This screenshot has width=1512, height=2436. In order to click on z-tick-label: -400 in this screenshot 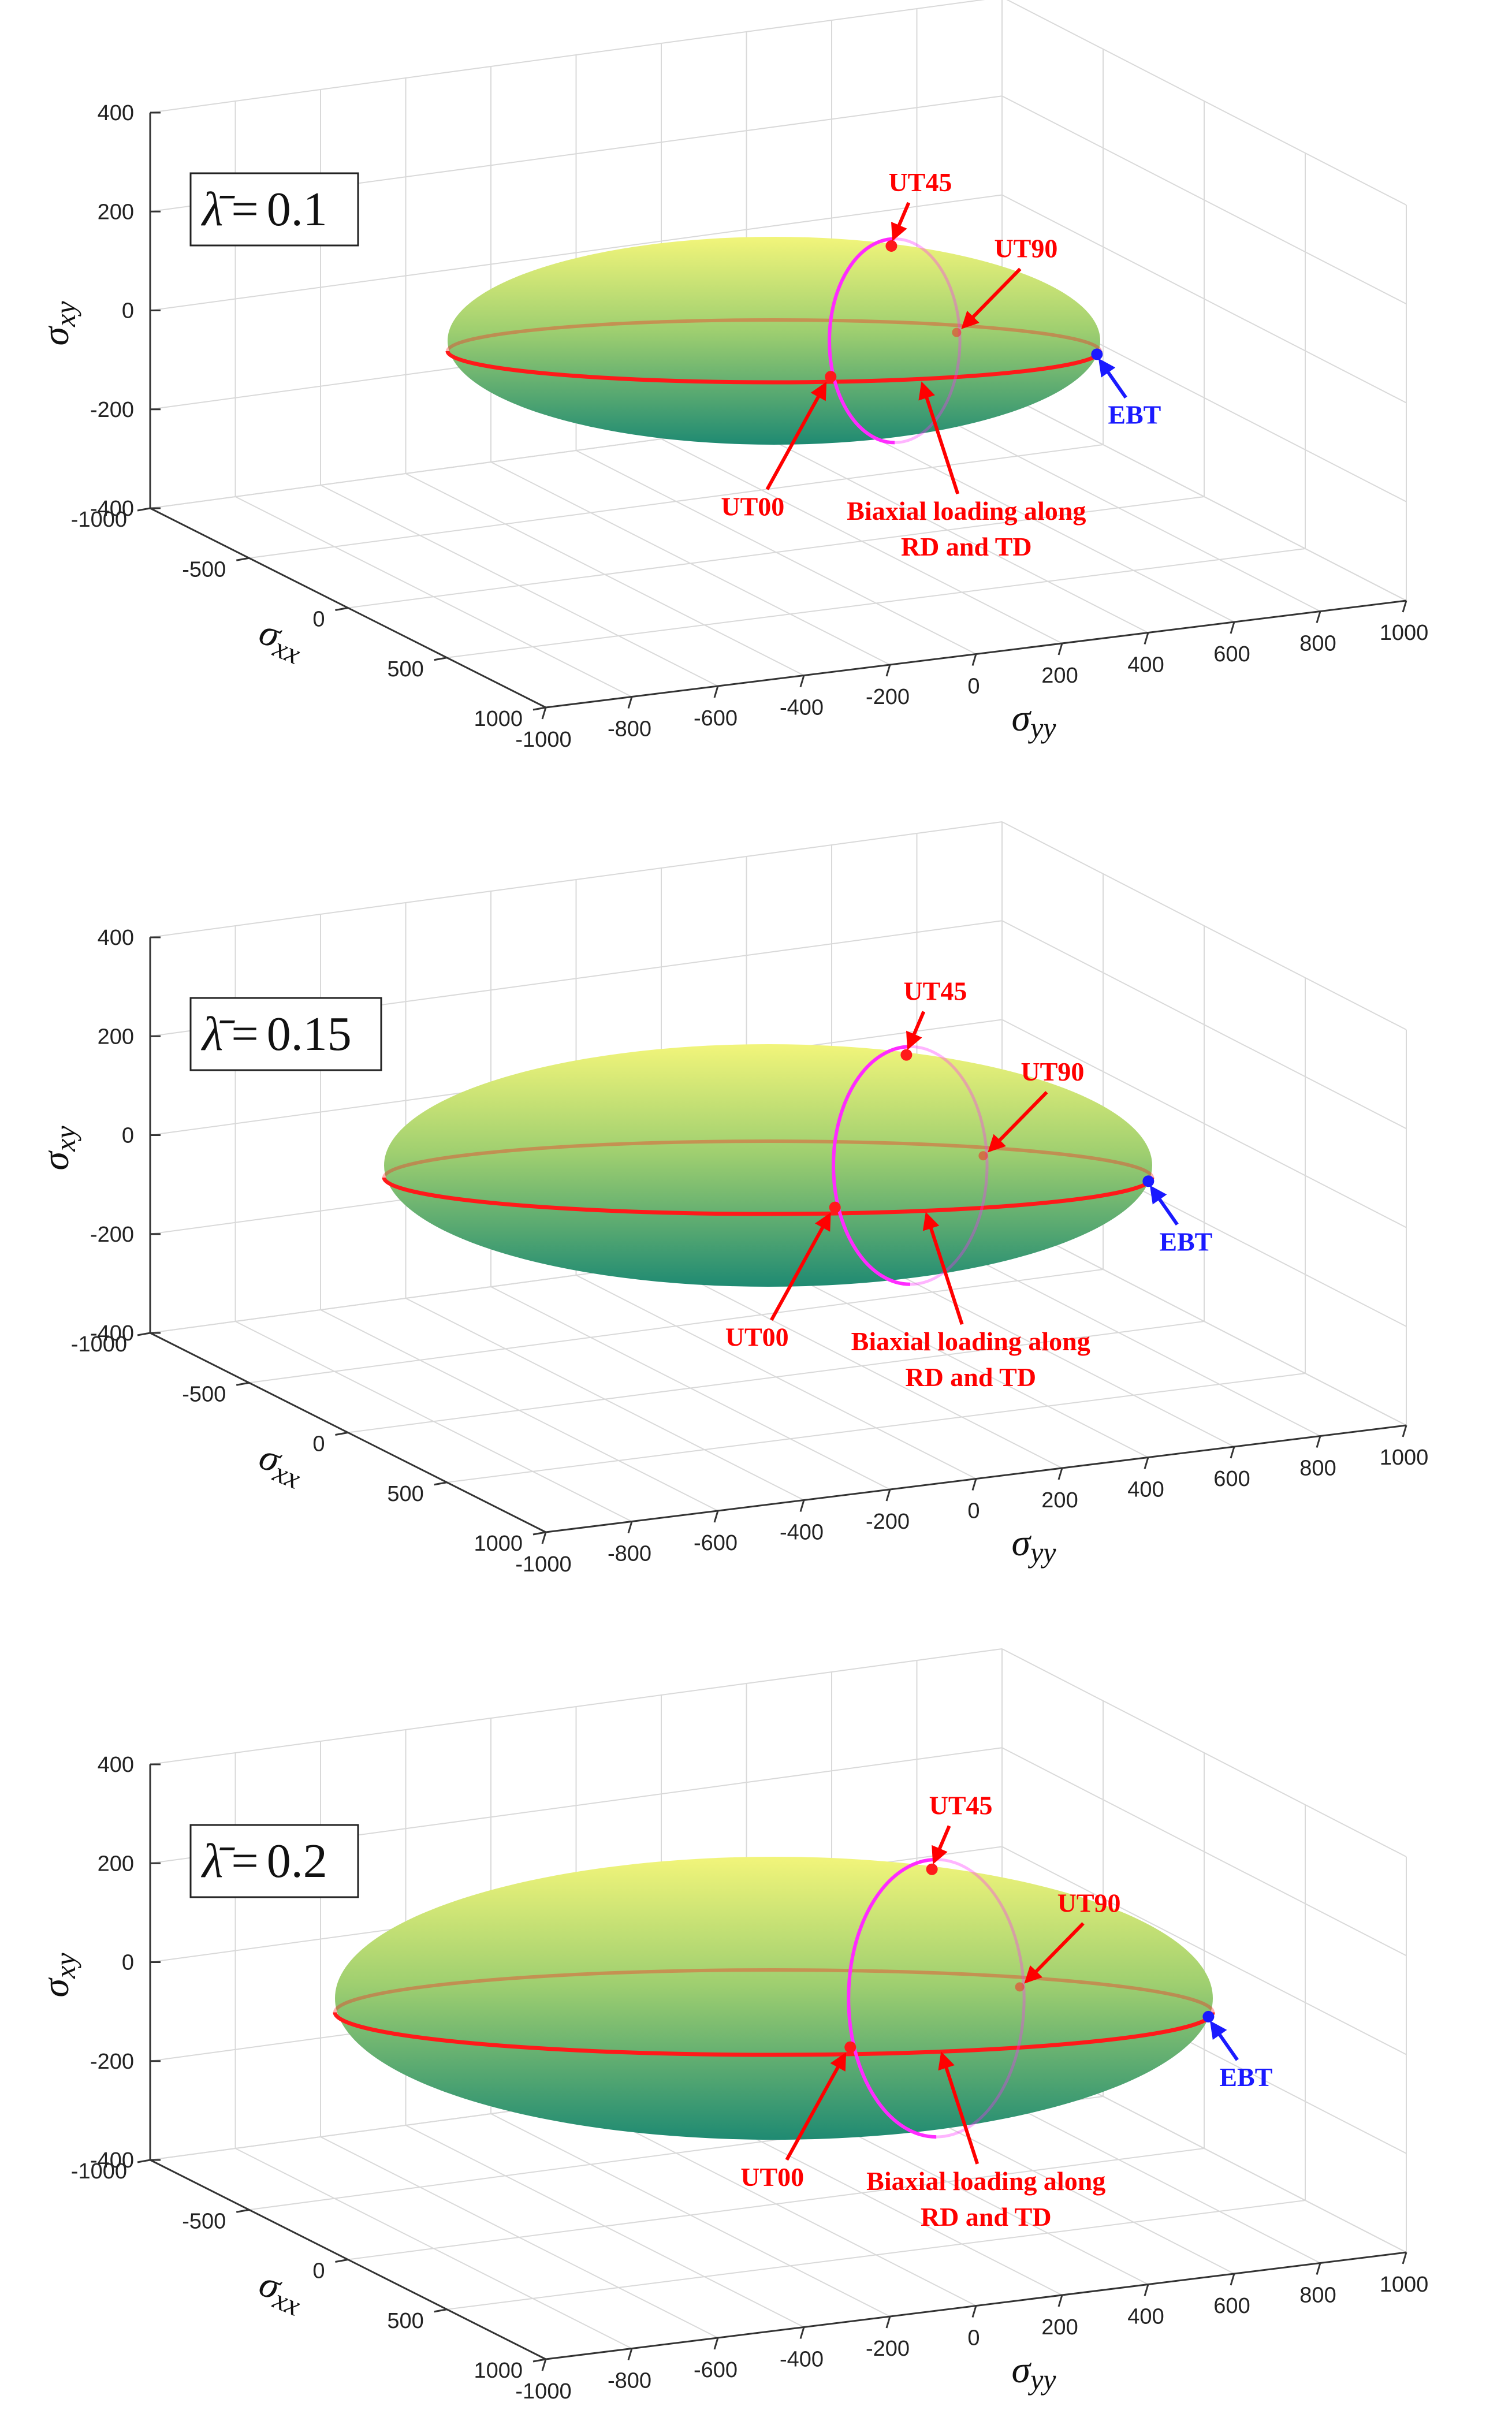, I will do `click(112, 1333)`.